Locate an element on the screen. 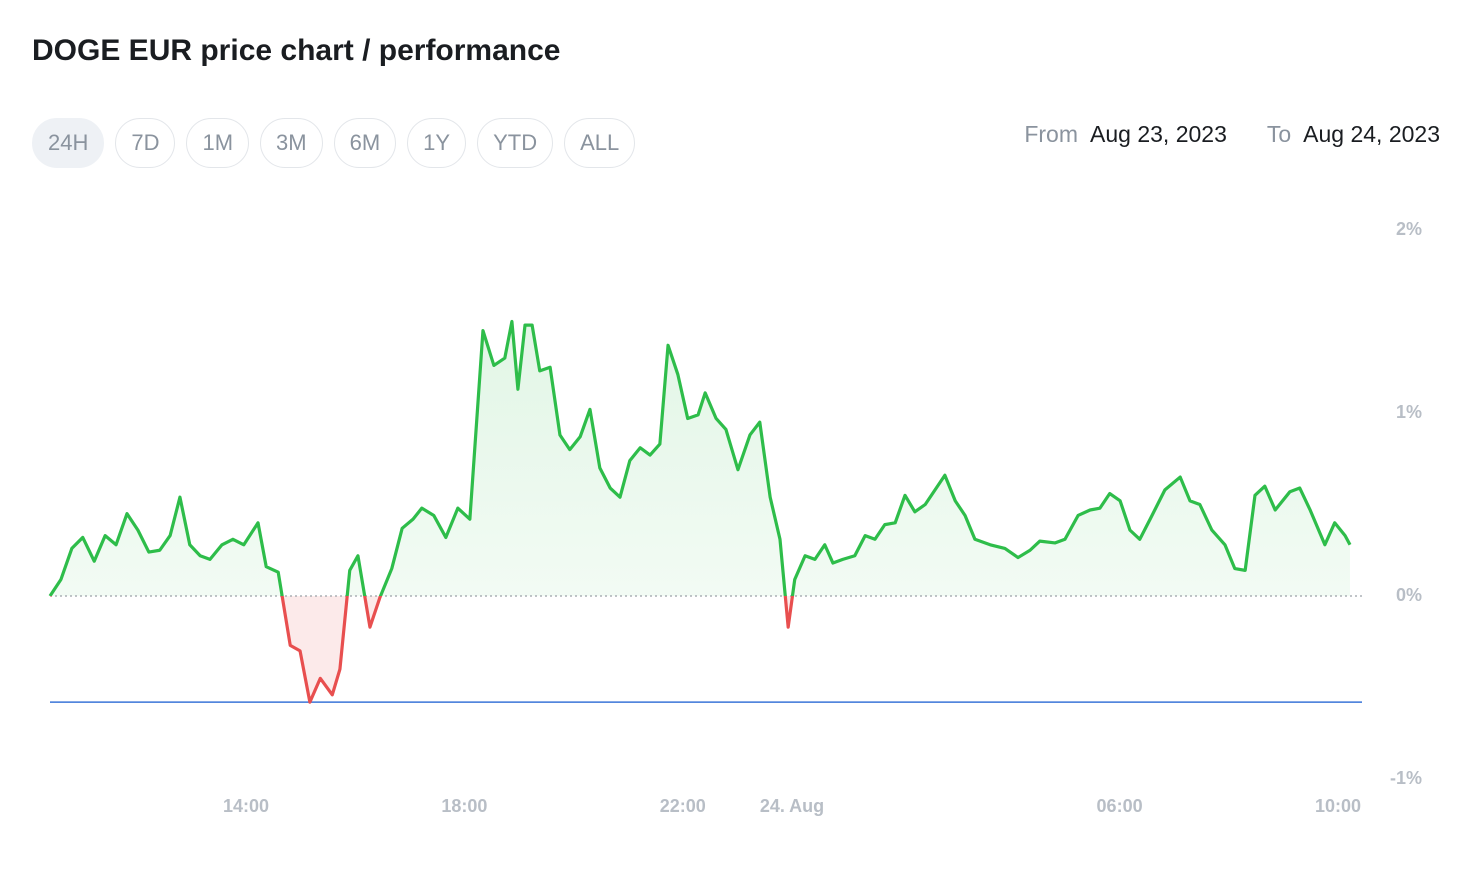 The height and width of the screenshot is (880, 1472). from-label: From is located at coordinates (1051, 134).